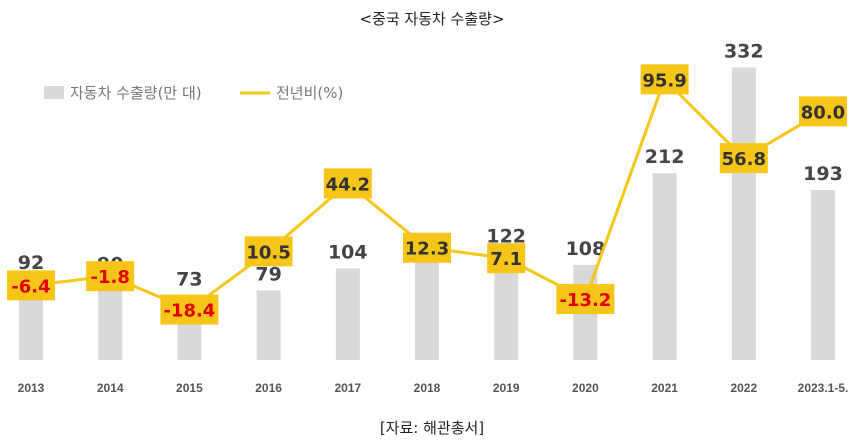 The height and width of the screenshot is (441, 865). I want to click on x-tick-2014: 2014, so click(110, 388).